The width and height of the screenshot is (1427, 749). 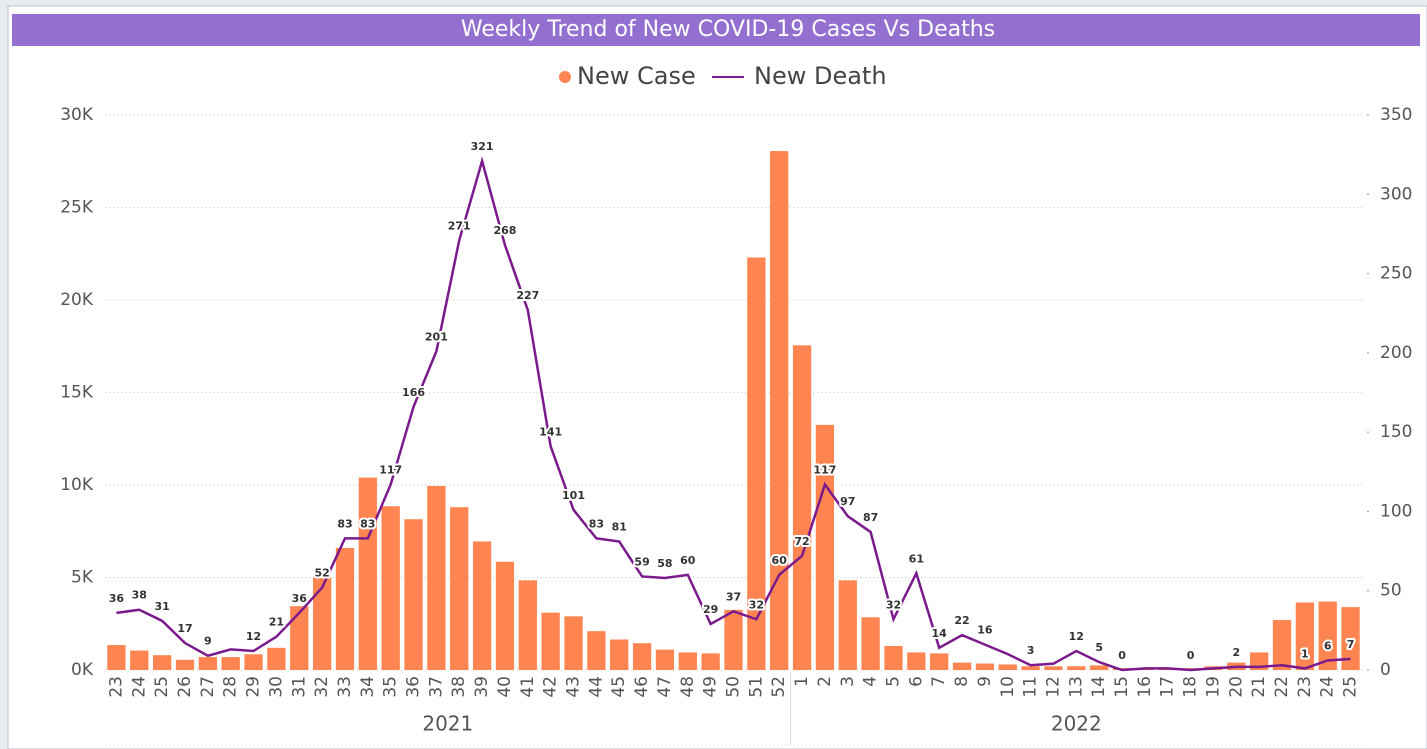 What do you see at coordinates (299, 687) in the screenshot?
I see `x-tick-label: 31` at bounding box center [299, 687].